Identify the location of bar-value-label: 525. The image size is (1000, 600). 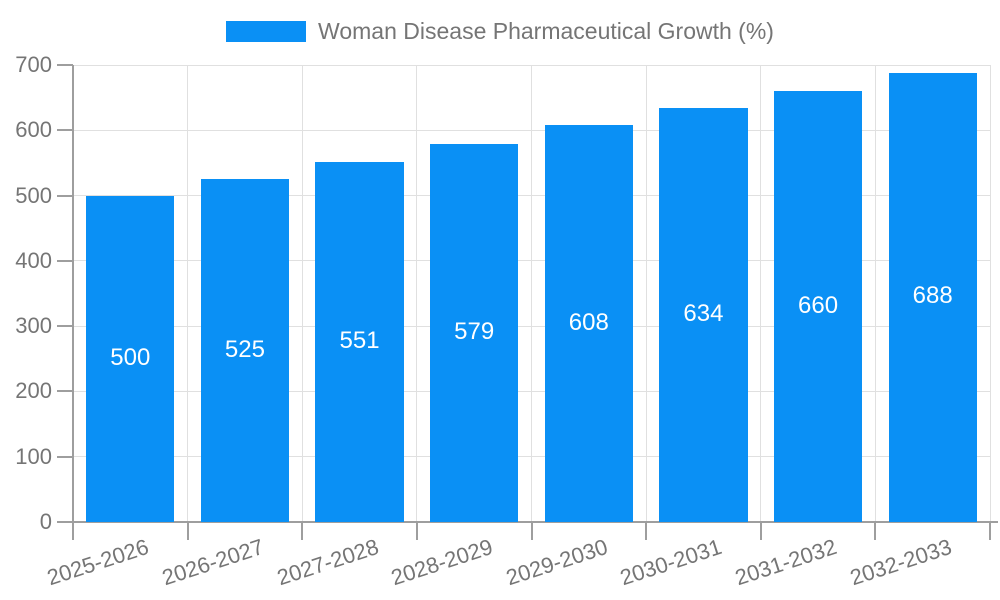
(244, 349).